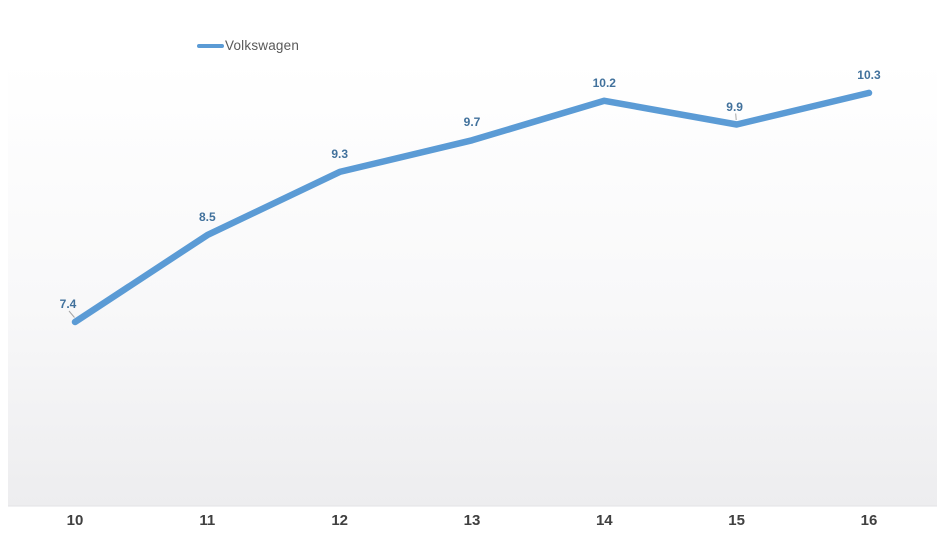  I want to click on data-label: 10.3, so click(869, 74).